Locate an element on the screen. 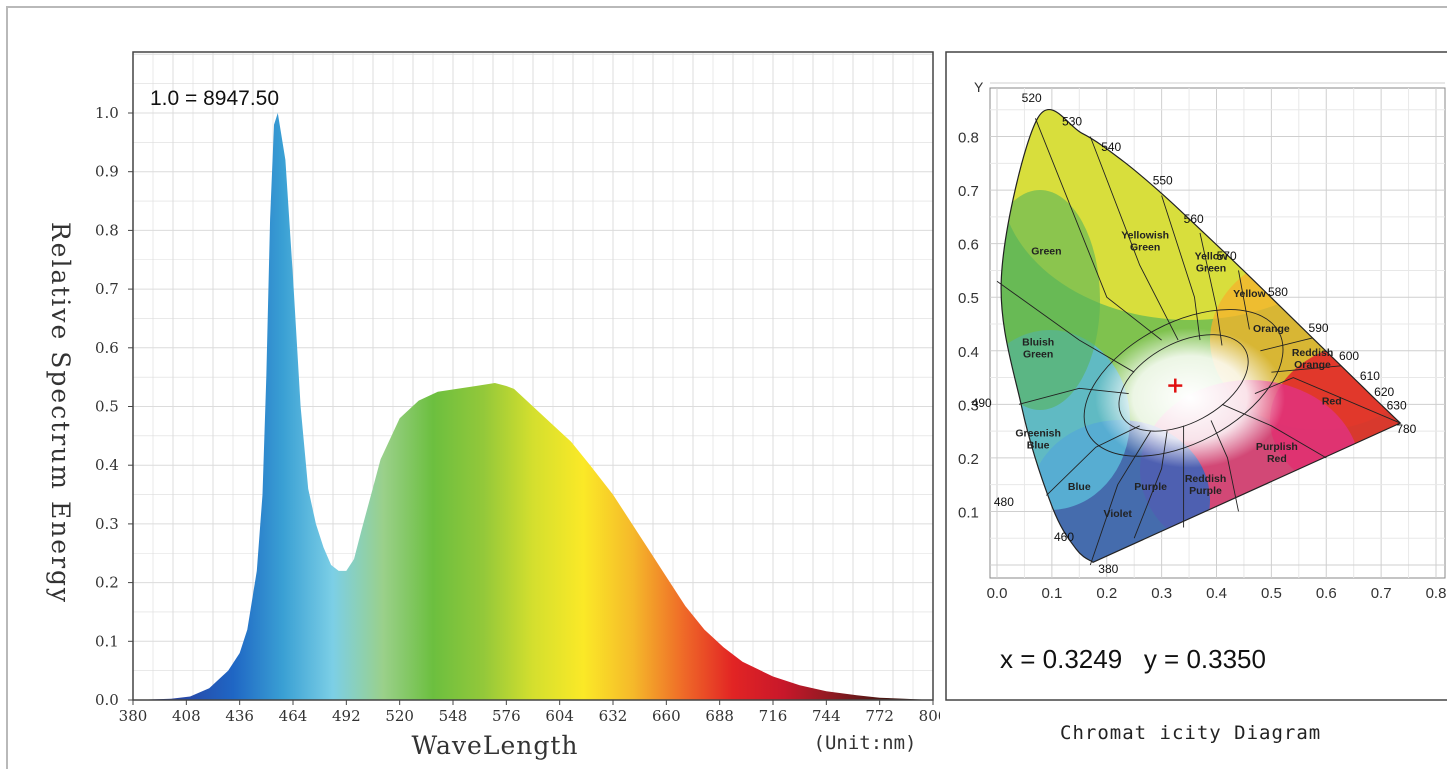 Image resolution: width=1447 pixels, height=769 pixels. chroma-x-ticks: 0.0 0.1 0.2 0.3 0.4 0.5 0.6 0.7 0.8 is located at coordinates (1217, 593).